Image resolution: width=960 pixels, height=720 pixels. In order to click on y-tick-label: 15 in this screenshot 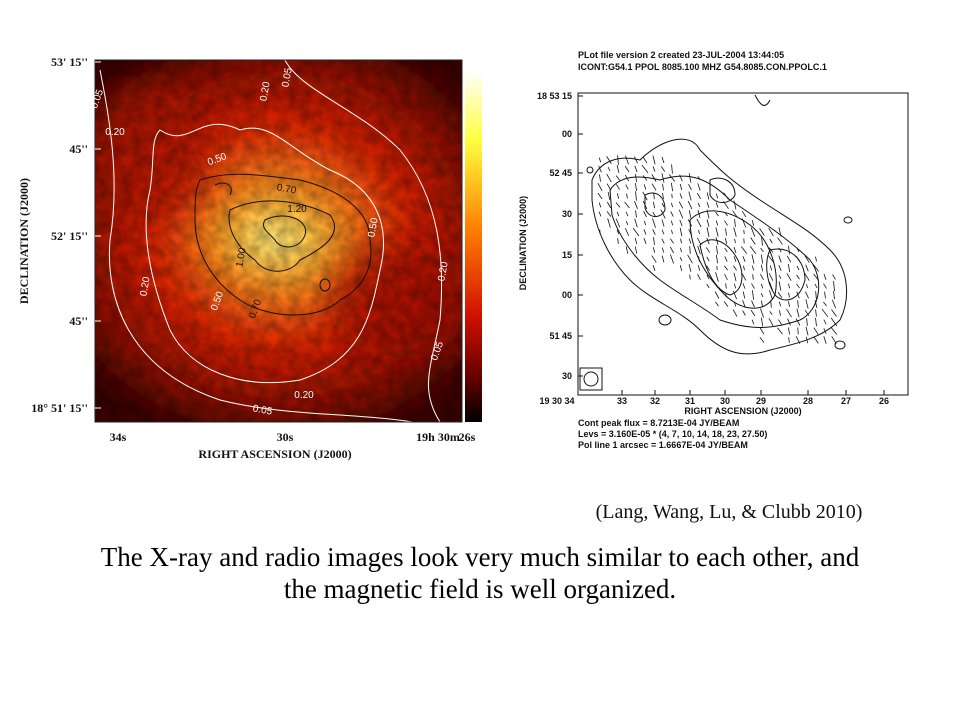, I will do `click(567, 255)`.